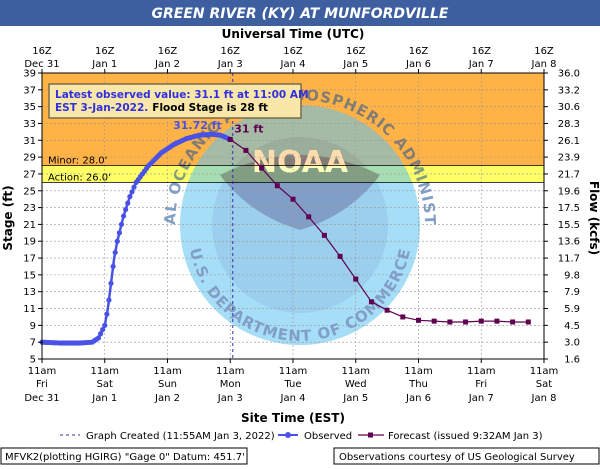  I want to click on top-tick-date: Jan 4, so click(293, 64).